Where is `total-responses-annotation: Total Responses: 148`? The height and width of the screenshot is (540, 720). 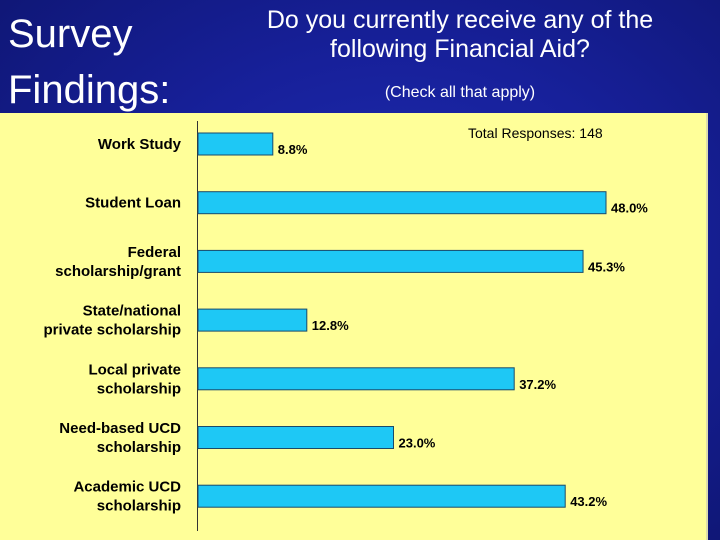 total-responses-annotation: Total Responses: 148 is located at coordinates (535, 133).